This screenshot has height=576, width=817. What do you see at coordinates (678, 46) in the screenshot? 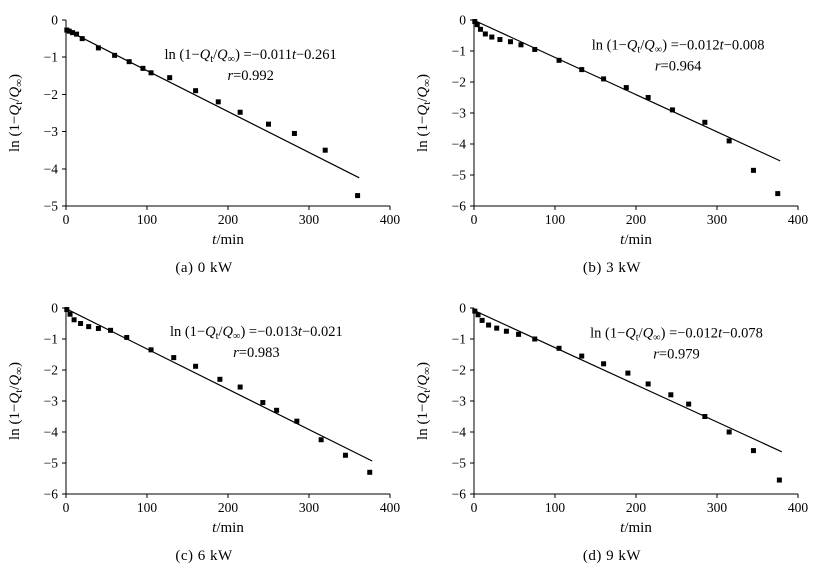
I see `equation-label: ln (1−Qt/Q∞) =−0.012t−0.008` at bounding box center [678, 46].